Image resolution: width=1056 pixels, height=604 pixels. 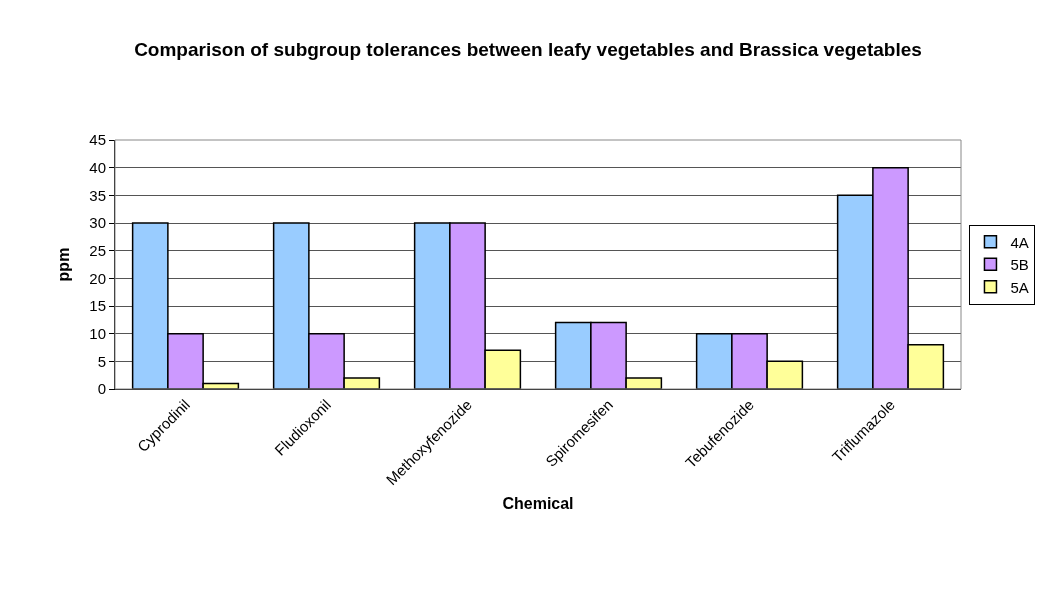 What do you see at coordinates (1019, 242) in the screenshot?
I see `legend-label: 4A` at bounding box center [1019, 242].